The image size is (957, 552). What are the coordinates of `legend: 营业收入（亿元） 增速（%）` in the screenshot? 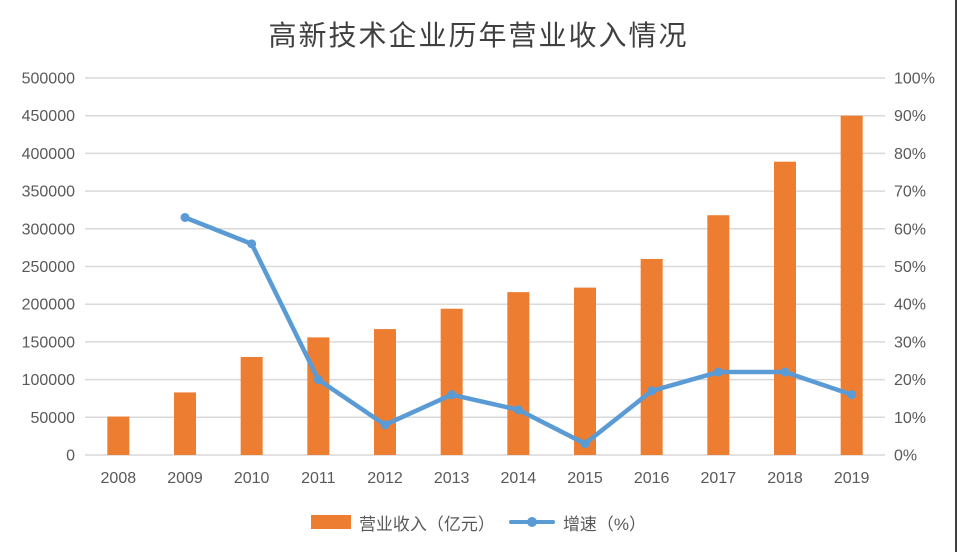 It's located at (478, 522).